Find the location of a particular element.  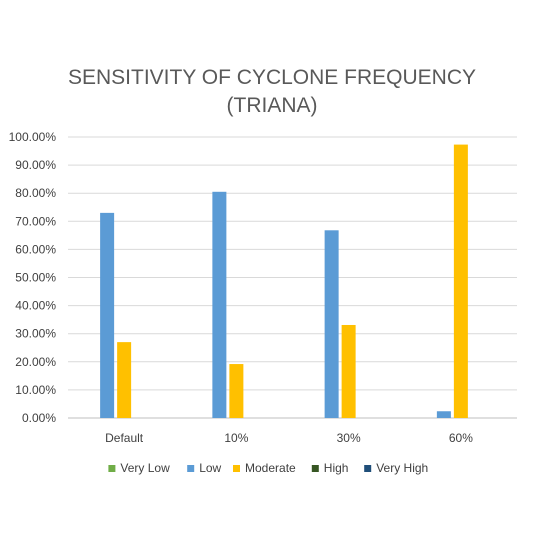

legend-label: Very High is located at coordinates (402, 468).